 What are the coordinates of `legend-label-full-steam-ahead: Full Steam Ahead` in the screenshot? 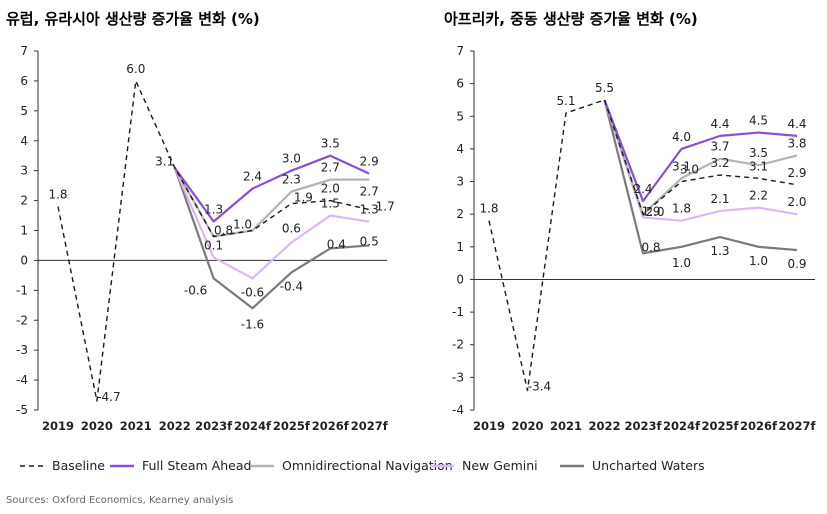 It's located at (196, 465).